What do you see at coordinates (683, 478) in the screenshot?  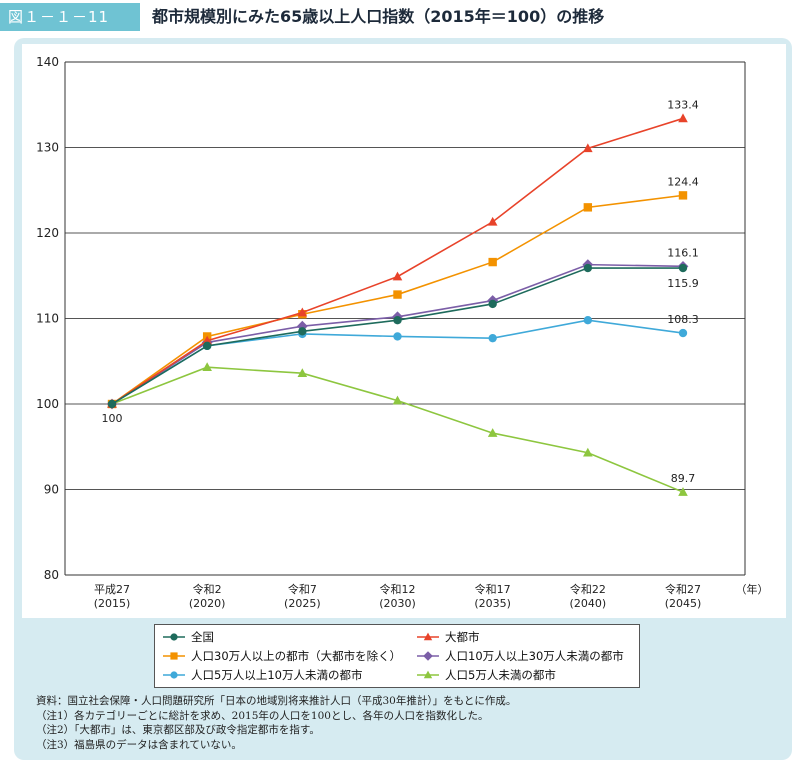 I see `data-label-6: 89.7` at bounding box center [683, 478].